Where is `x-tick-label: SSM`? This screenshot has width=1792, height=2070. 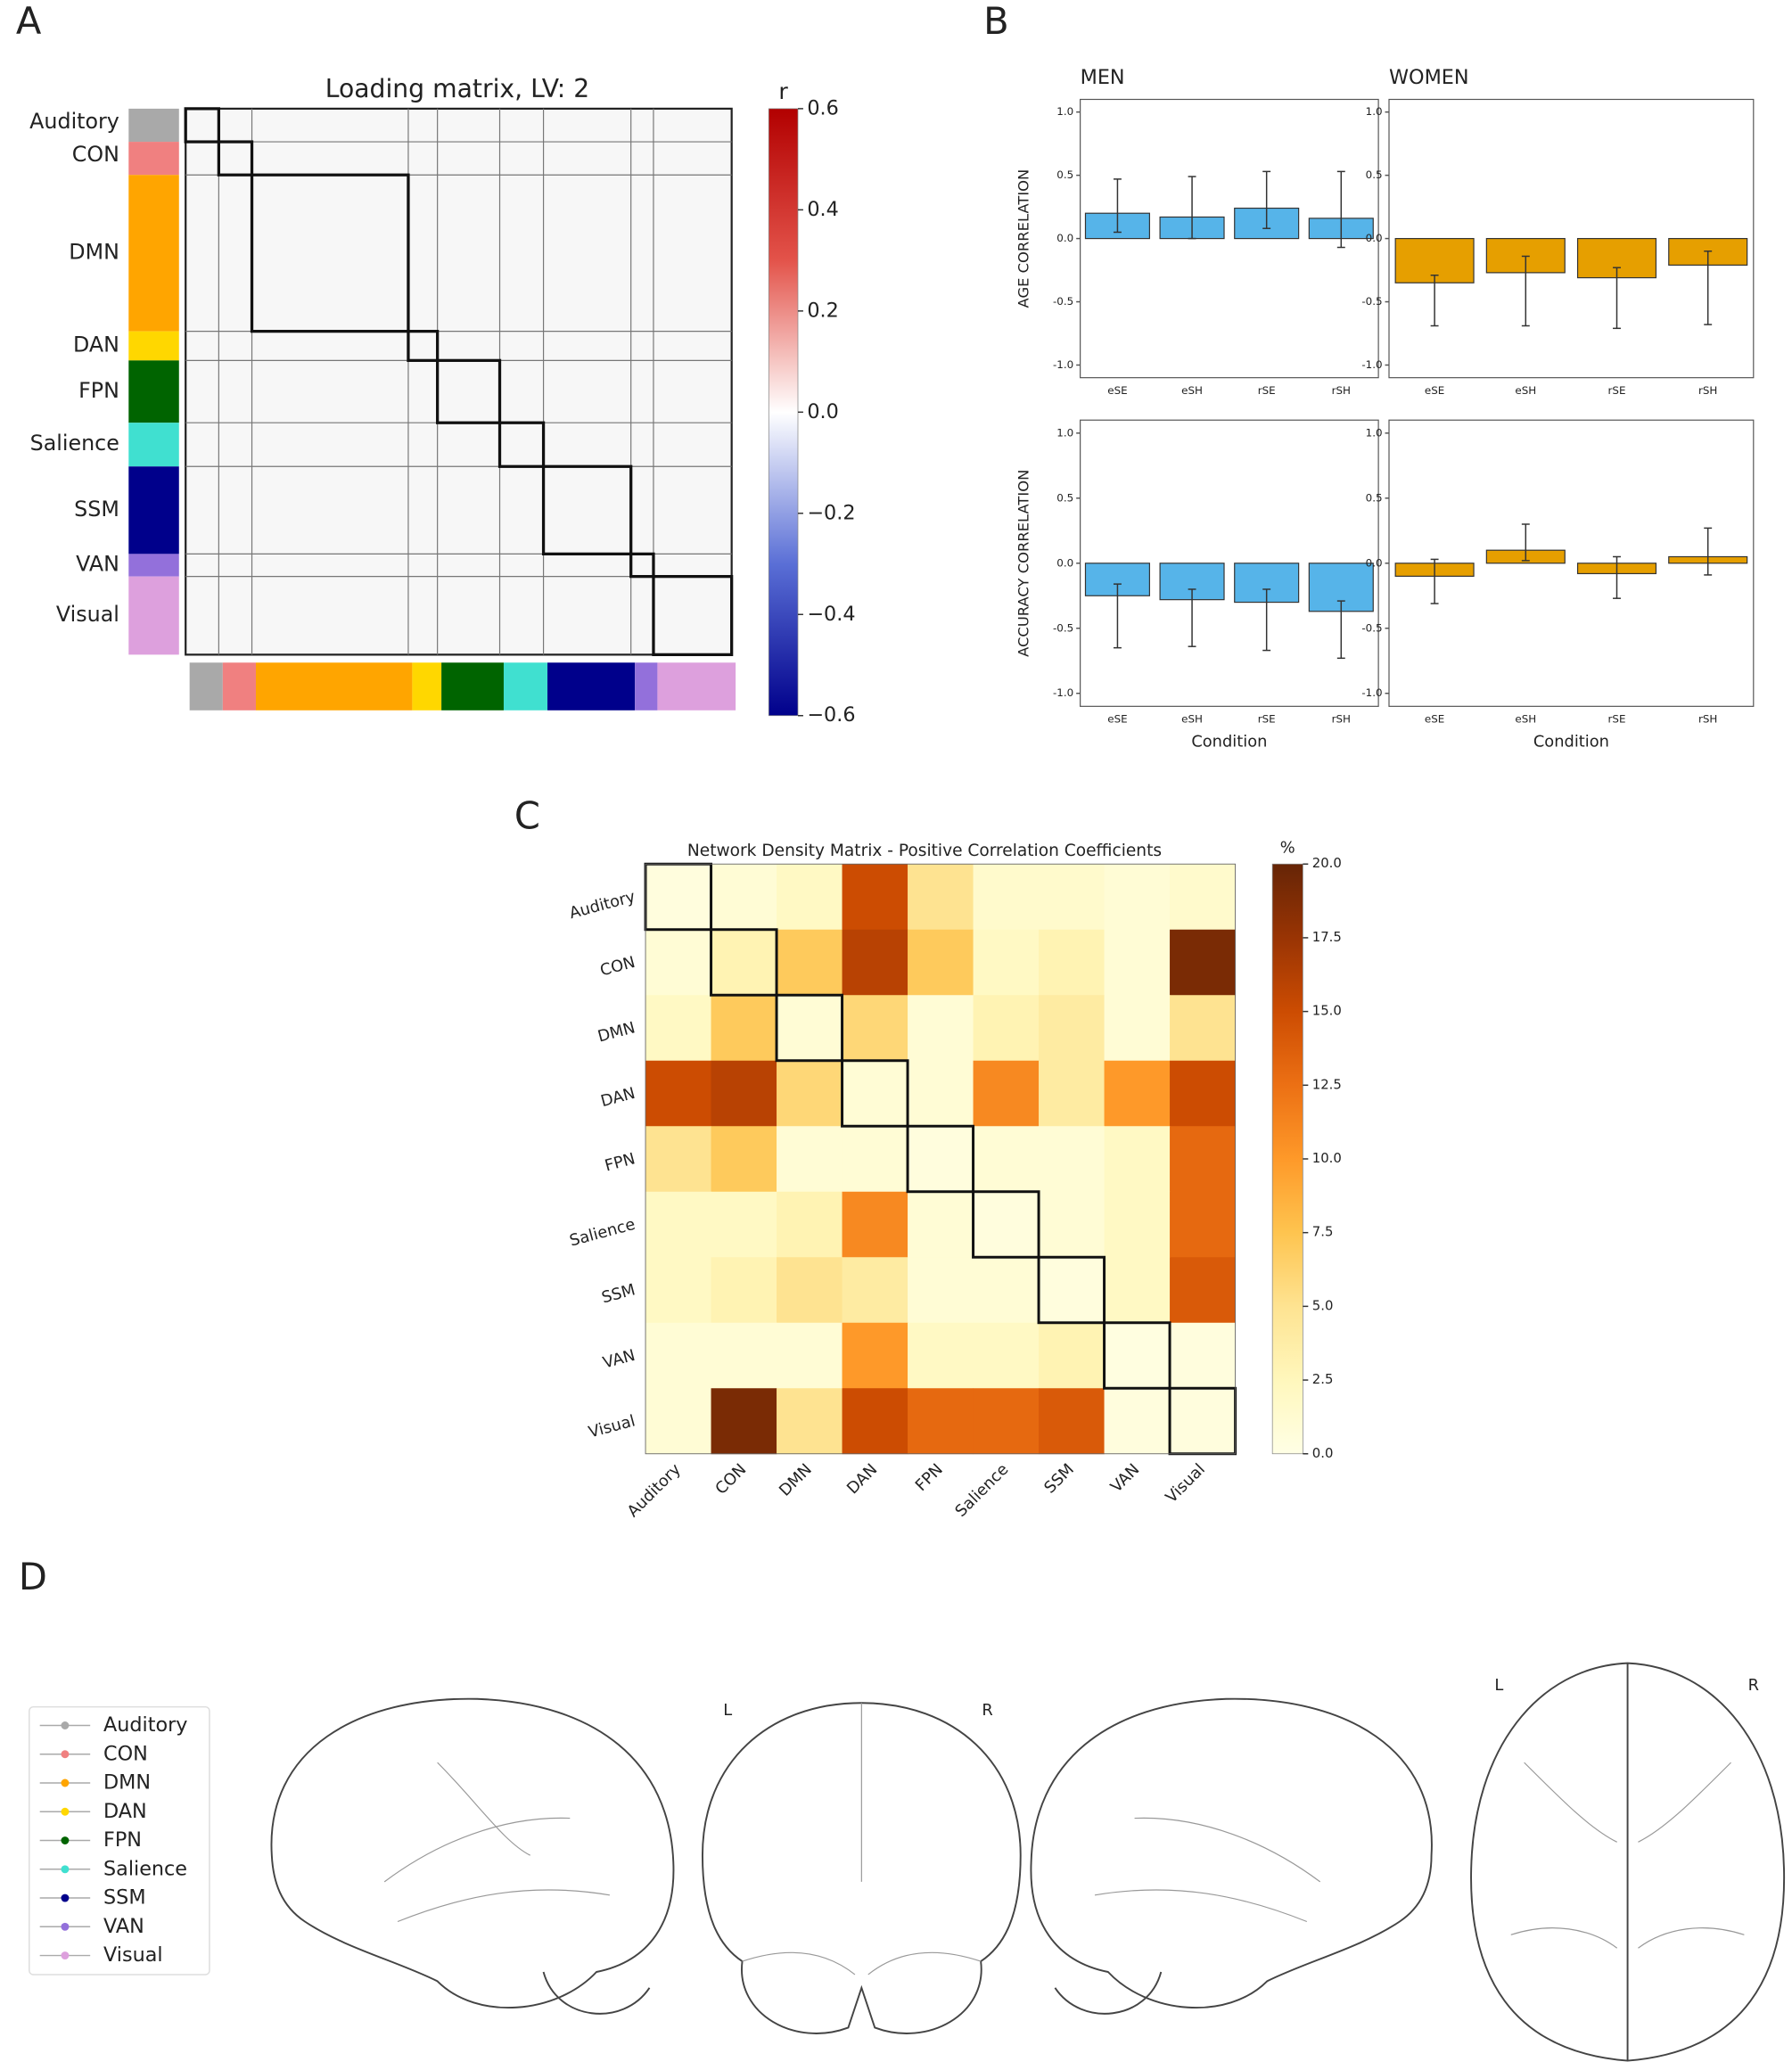
x-tick-label: SSM is located at coordinates (1059, 1479).